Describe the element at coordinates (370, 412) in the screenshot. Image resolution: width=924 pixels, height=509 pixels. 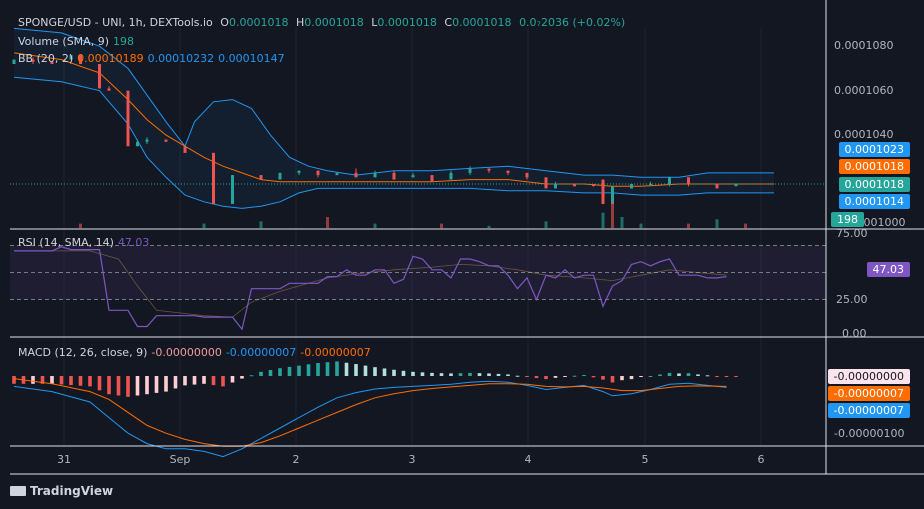
I see `signal-line` at that location.